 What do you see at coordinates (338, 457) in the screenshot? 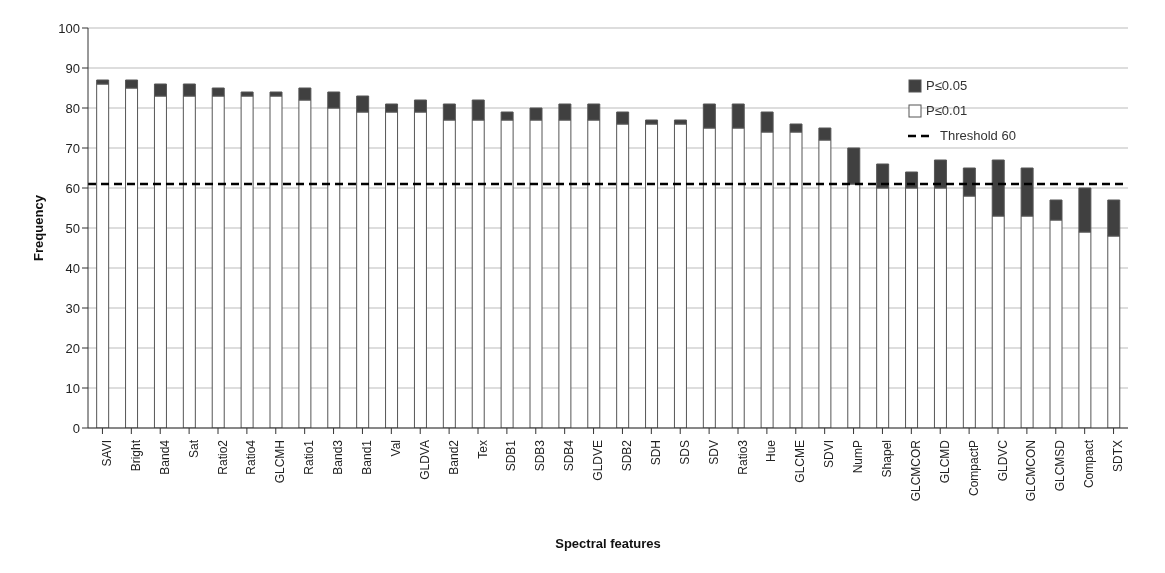
I see `x-tick-label: Band3` at bounding box center [338, 457].